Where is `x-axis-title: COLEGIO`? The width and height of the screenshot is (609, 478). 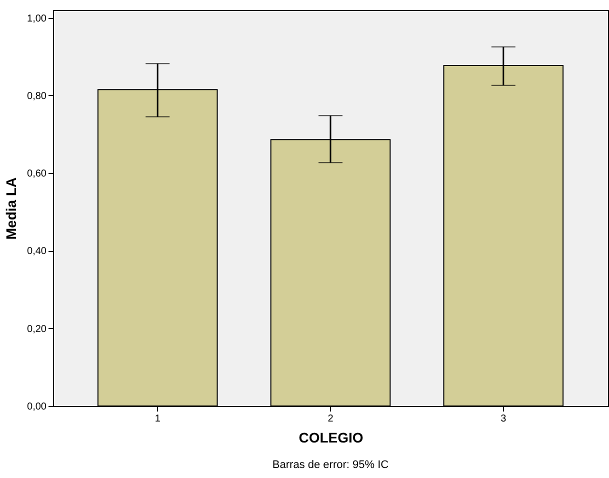 x-axis-title: COLEGIO is located at coordinates (331, 438).